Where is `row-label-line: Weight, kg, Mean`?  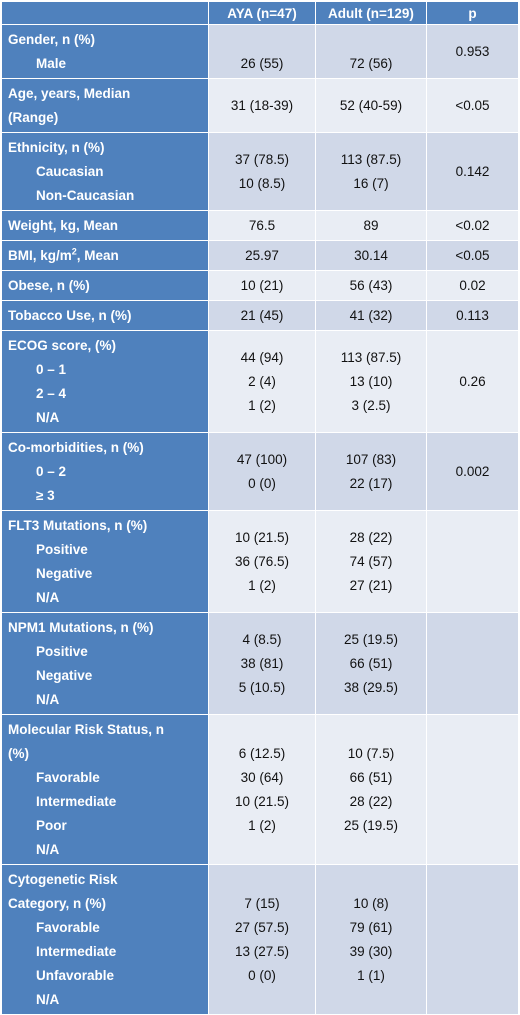
row-label-line: Weight, kg, Mean is located at coordinates (63, 225).